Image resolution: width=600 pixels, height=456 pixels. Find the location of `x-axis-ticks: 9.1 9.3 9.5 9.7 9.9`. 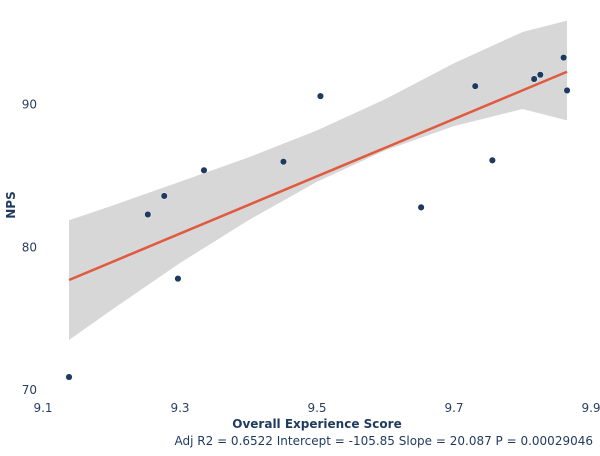

x-axis-ticks: 9.1 9.3 9.5 9.7 9.9 is located at coordinates (316, 408).